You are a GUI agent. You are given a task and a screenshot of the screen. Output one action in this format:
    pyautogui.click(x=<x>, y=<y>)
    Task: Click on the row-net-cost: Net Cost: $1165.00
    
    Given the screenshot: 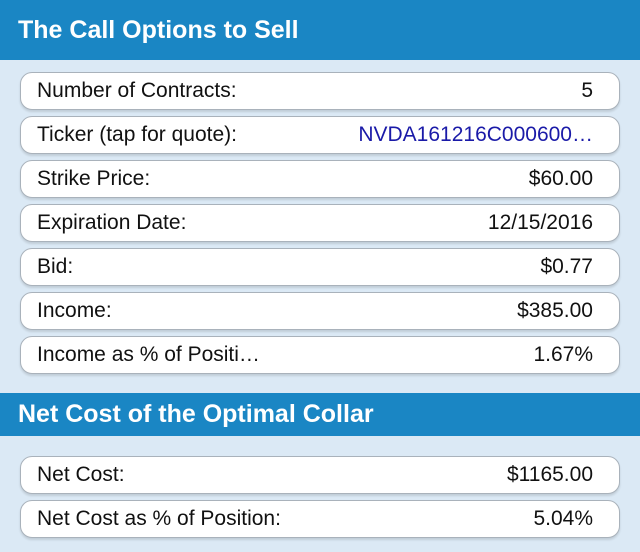 What is the action you would take?
    pyautogui.click(x=320, y=475)
    